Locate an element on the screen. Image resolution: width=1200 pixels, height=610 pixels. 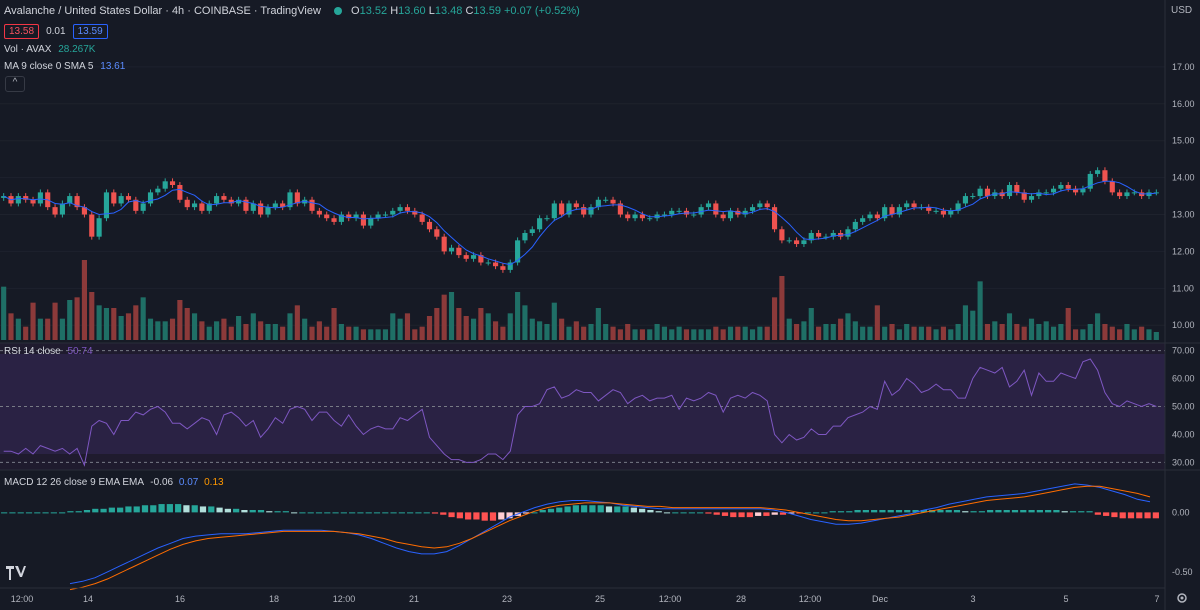
rsi-legend: RSI 14 close 50.74 is located at coordinates (48, 351).